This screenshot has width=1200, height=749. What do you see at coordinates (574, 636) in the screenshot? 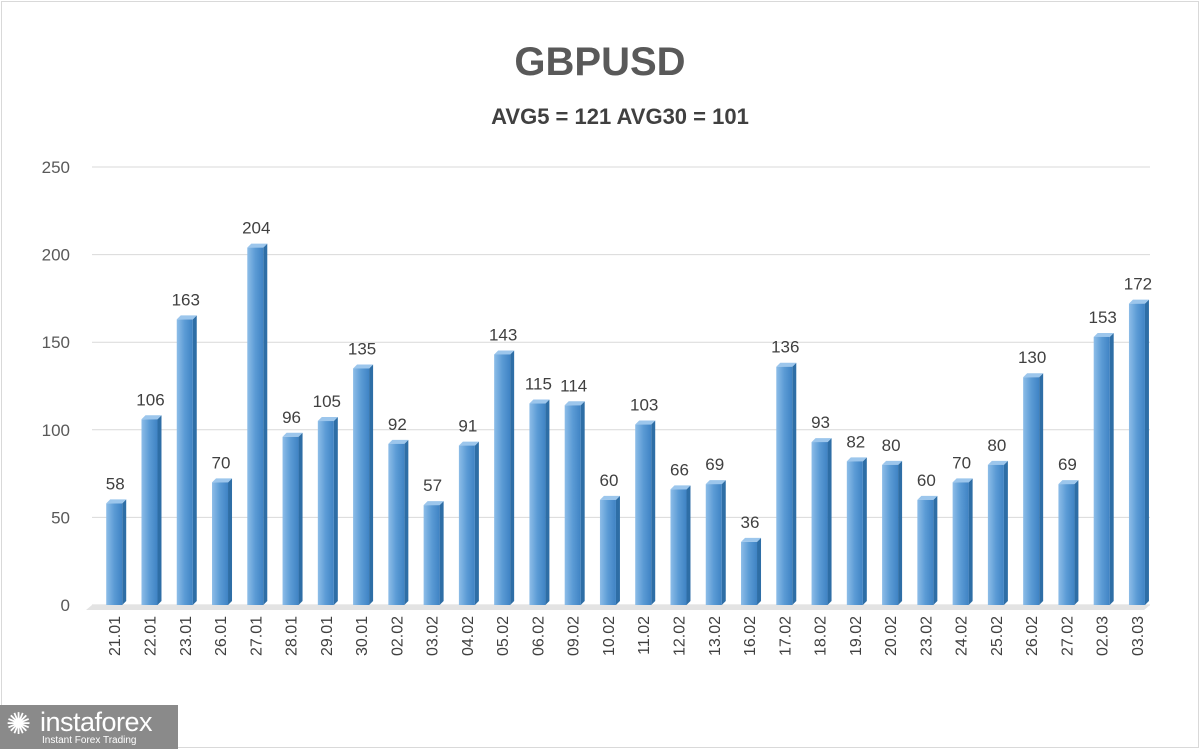
I see `x-tick-label: 09.02` at bounding box center [574, 636].